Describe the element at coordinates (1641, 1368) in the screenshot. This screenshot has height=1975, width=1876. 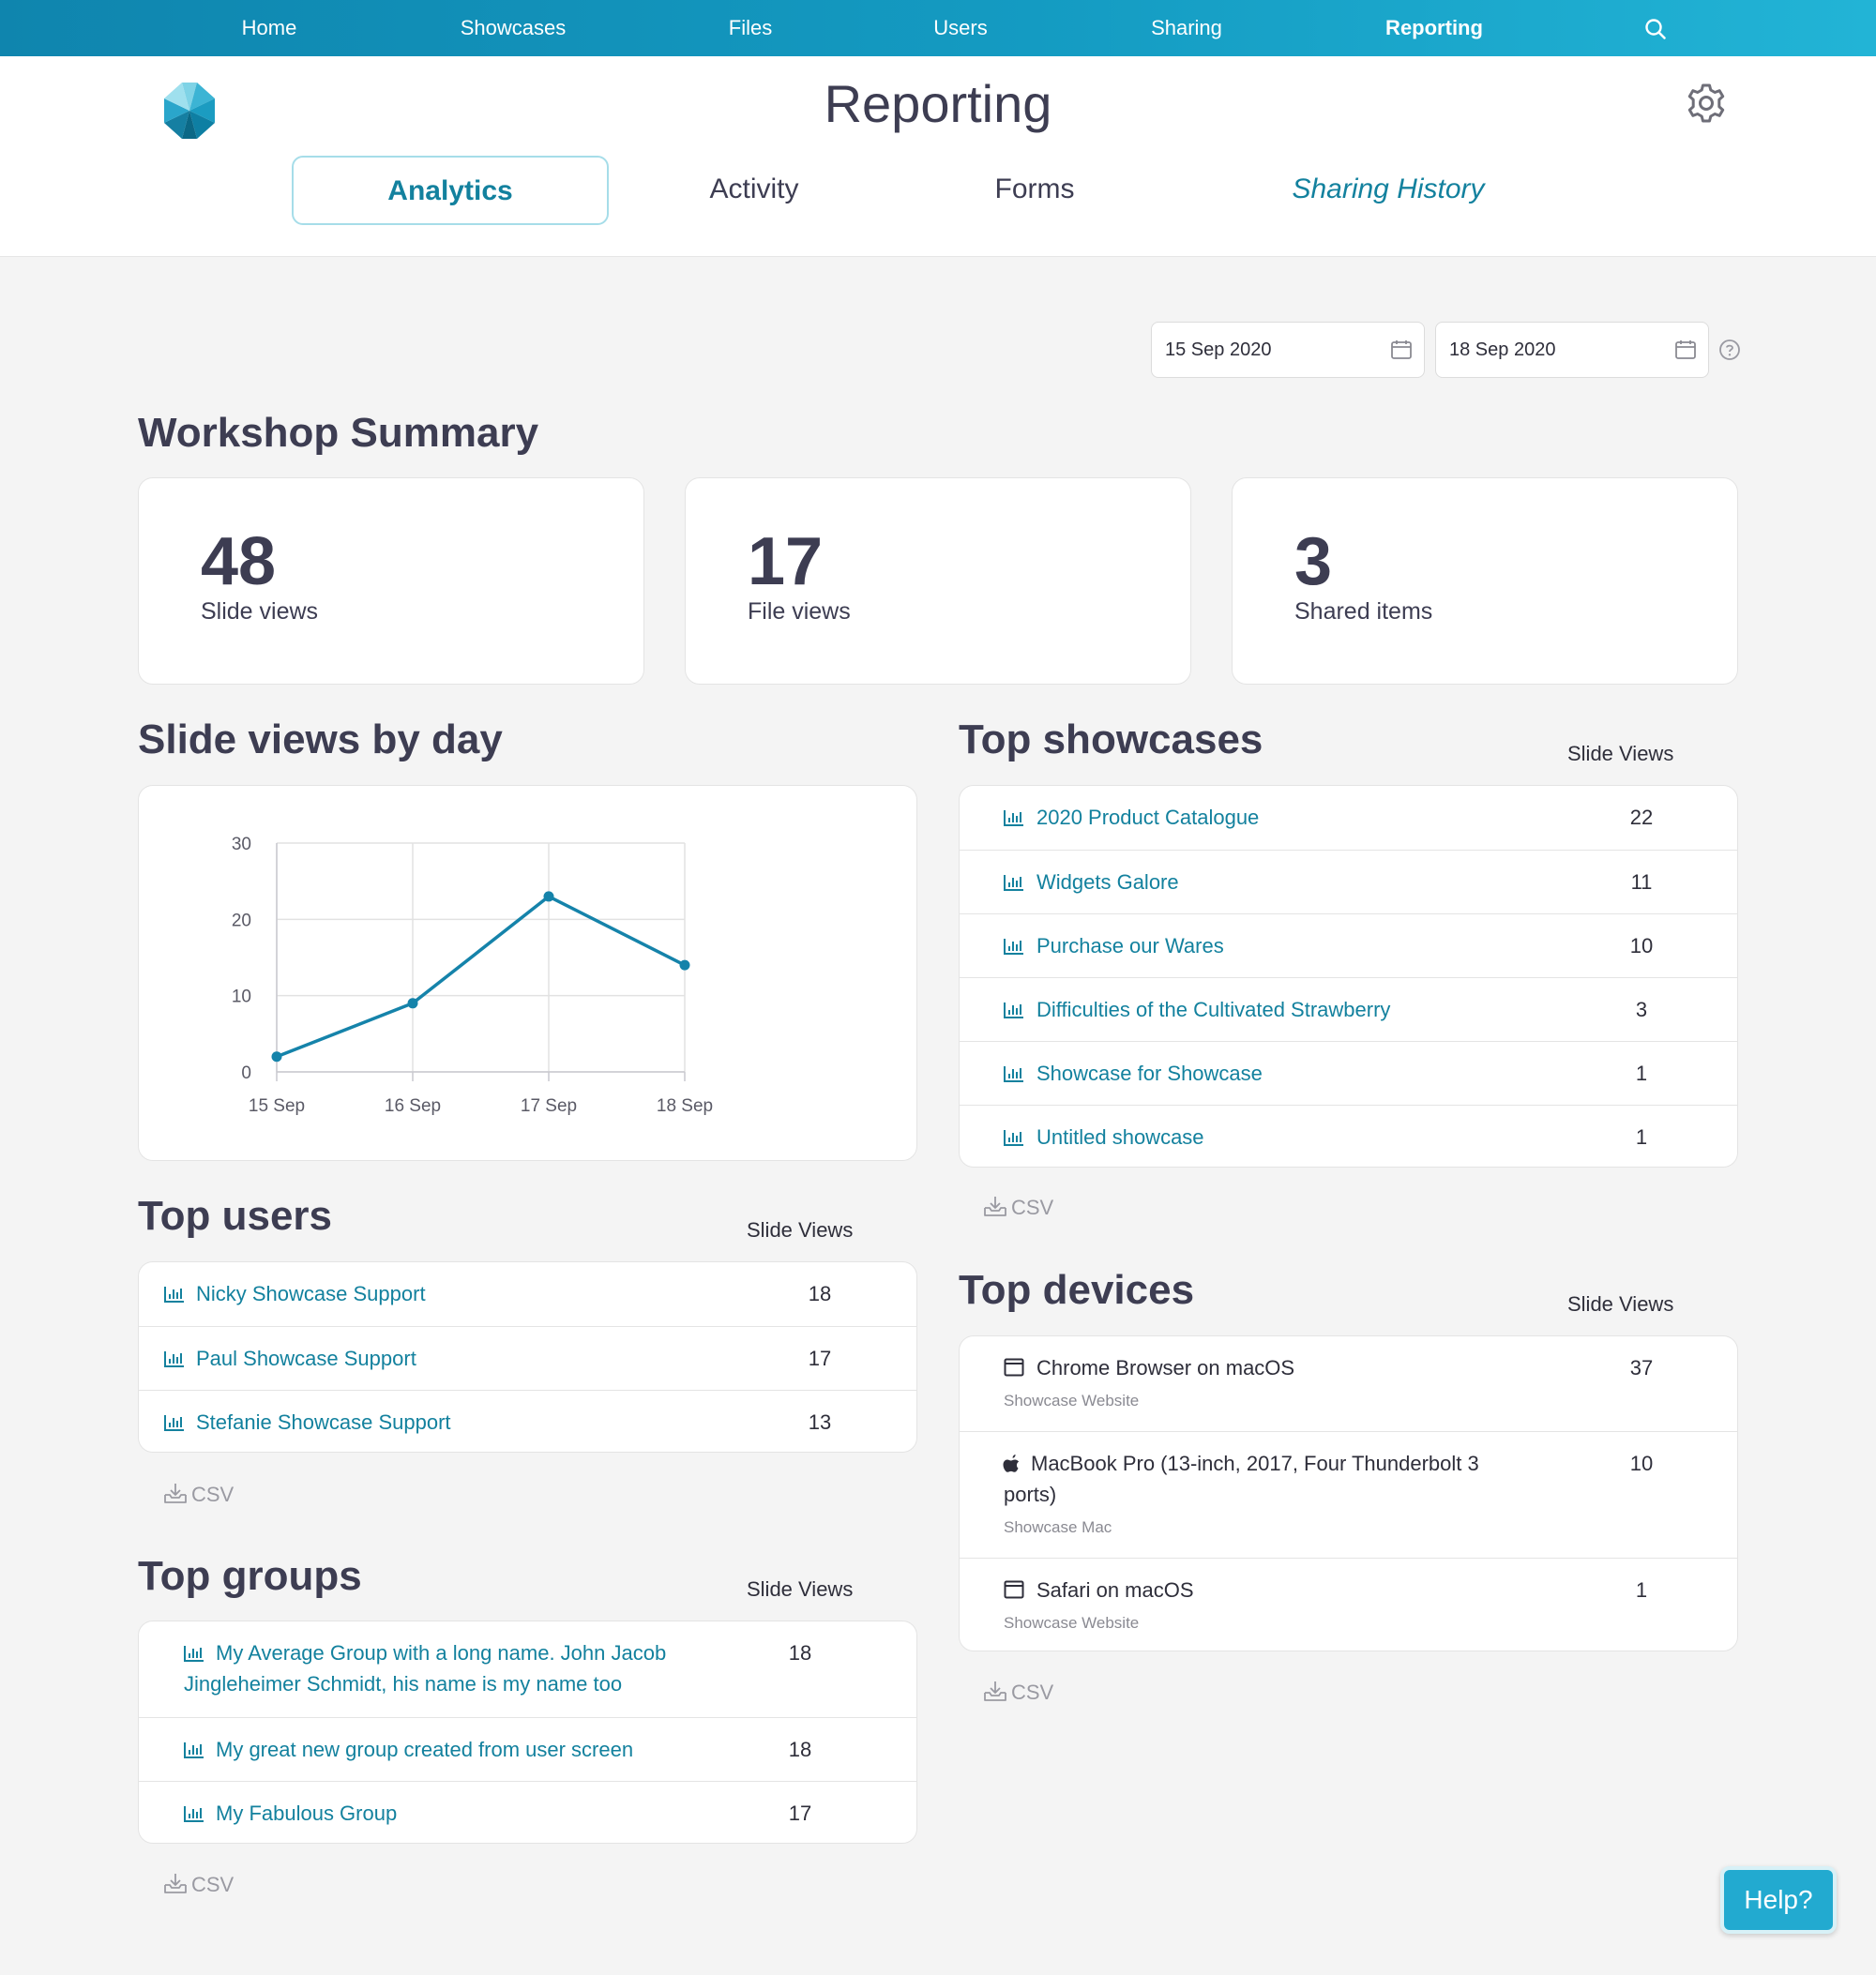
I see `device-views: 37` at that location.